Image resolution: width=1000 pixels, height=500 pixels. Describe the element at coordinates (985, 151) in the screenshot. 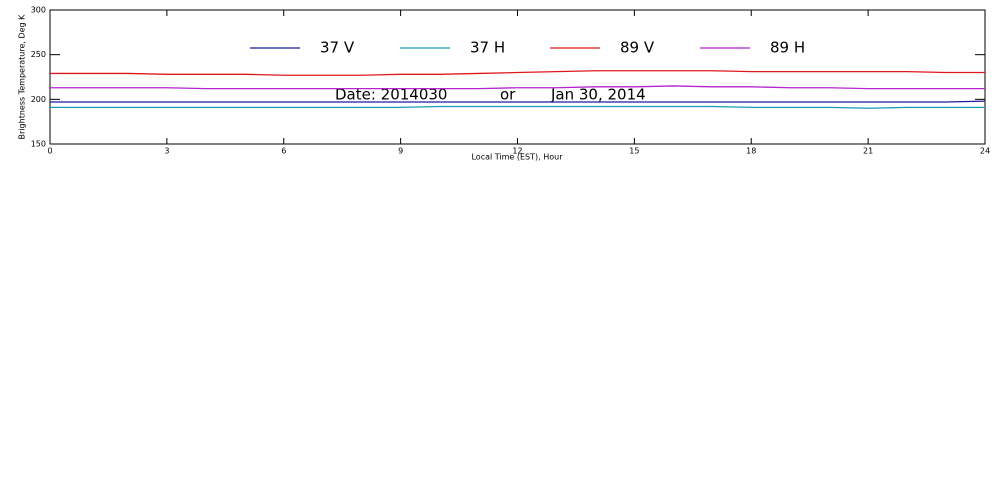

I see `x-tick-label: 24` at that location.